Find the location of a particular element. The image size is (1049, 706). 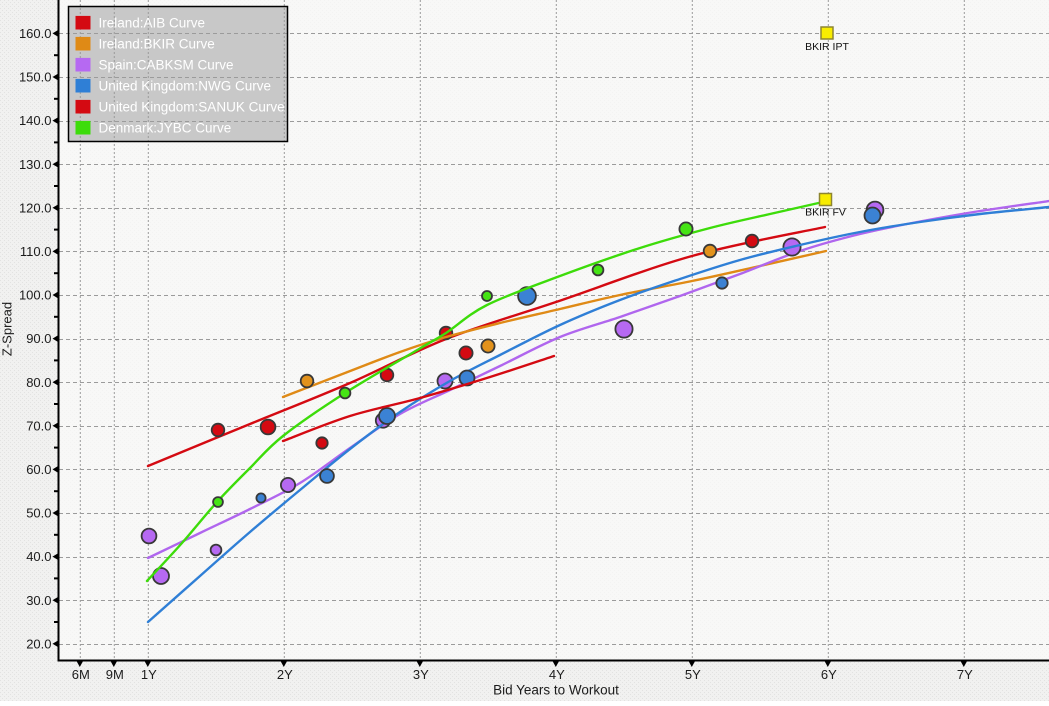

svg-text: United Kingdom:NWG Curve is located at coordinates (185, 86).